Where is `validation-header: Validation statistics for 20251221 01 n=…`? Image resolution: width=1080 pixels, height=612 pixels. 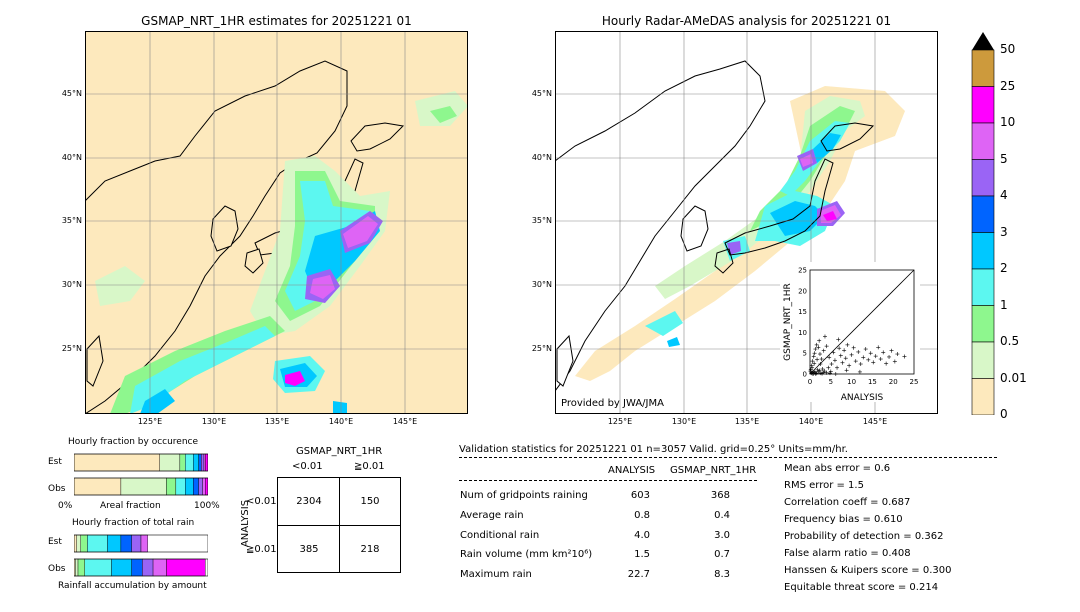 validation-header: Validation statistics for 20251221 01 n=… is located at coordinates (653, 449).